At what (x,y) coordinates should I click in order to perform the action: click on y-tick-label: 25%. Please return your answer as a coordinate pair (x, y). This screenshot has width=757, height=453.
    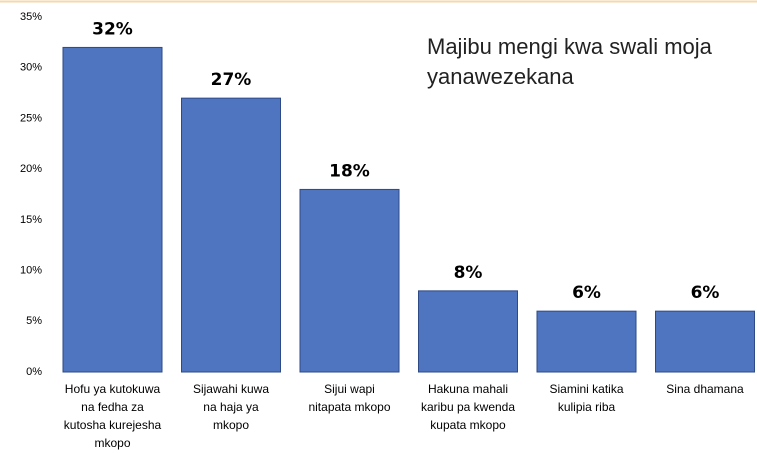
    Looking at the image, I should click on (31, 118).